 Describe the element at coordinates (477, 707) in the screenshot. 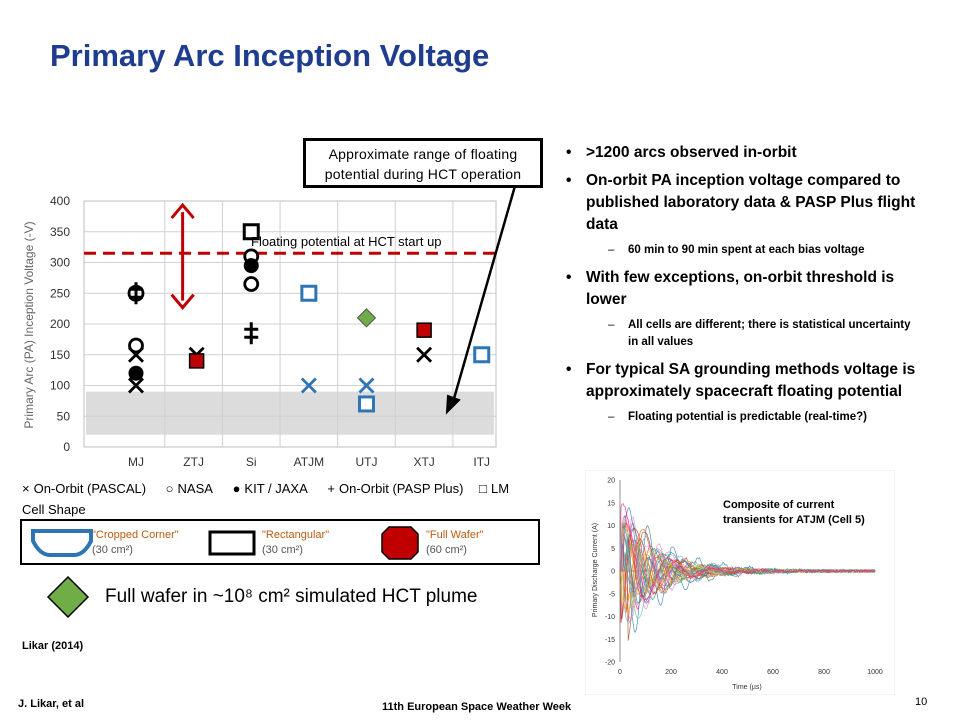

I see `footer-conference: 11th European Space Weather Week` at that location.